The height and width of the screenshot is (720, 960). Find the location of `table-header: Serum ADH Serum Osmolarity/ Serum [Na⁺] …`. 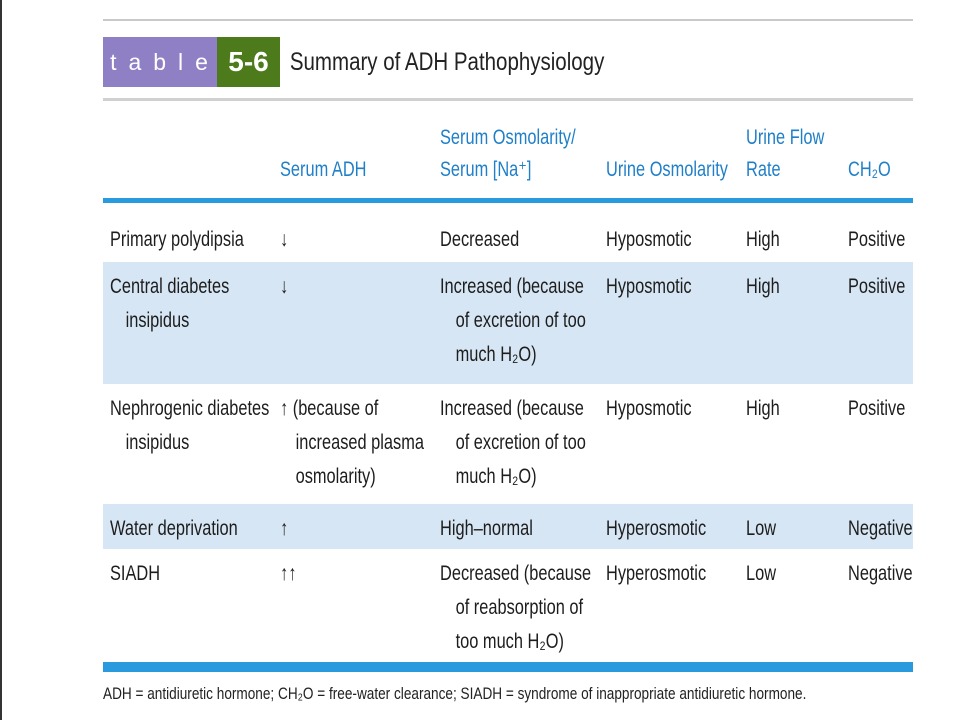

table-header: Serum ADH Serum Osmolarity/ Serum [Na⁺] … is located at coordinates (508, 149).